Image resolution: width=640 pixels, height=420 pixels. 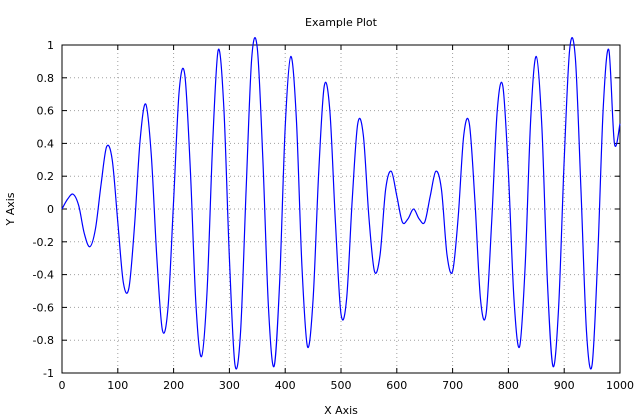 I want to click on y-tick-label: 0, so click(x=50, y=209).